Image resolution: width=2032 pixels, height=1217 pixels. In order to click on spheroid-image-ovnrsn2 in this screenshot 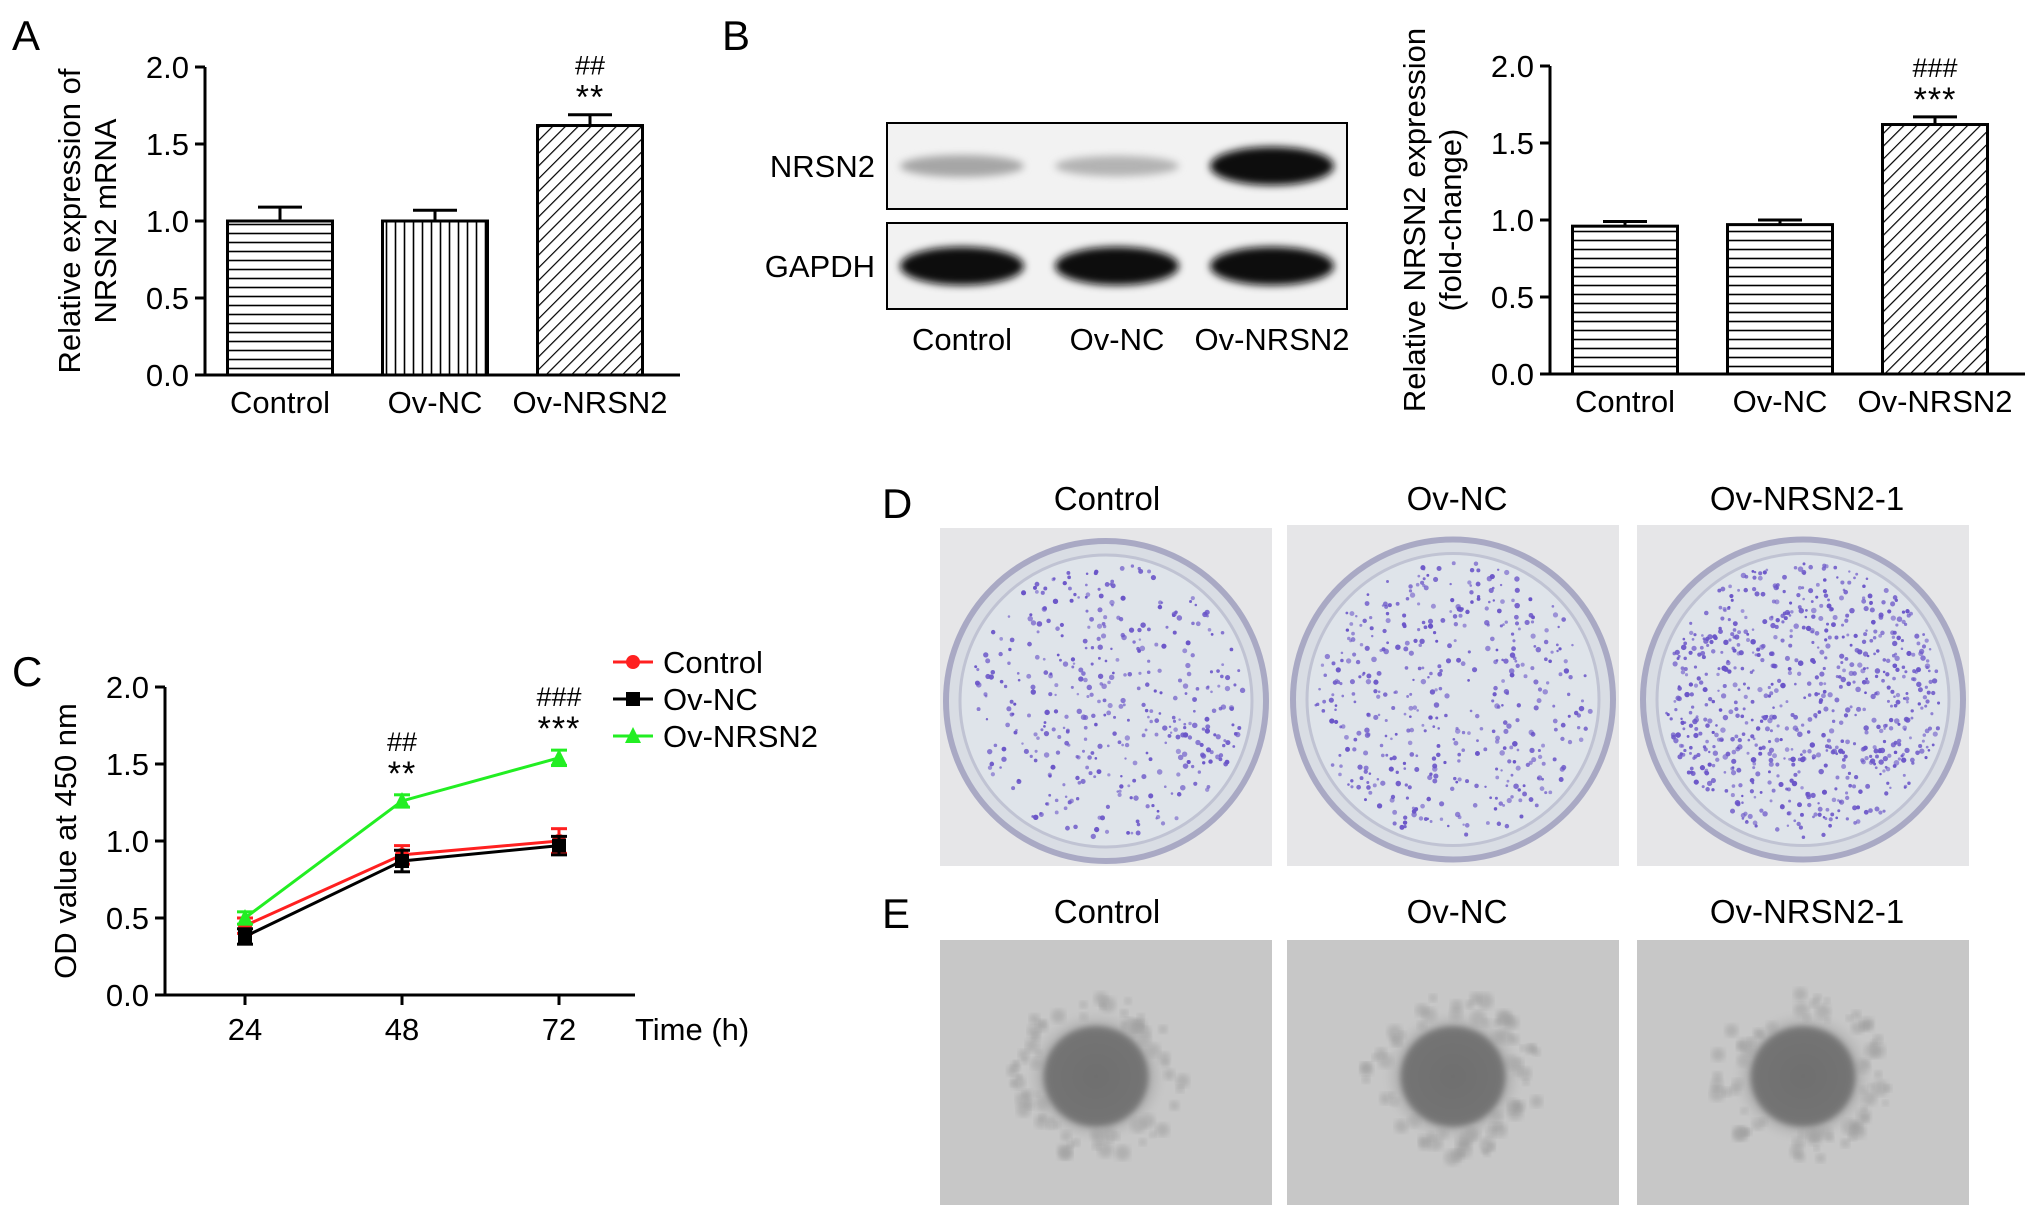, I will do `click(1803, 1072)`.